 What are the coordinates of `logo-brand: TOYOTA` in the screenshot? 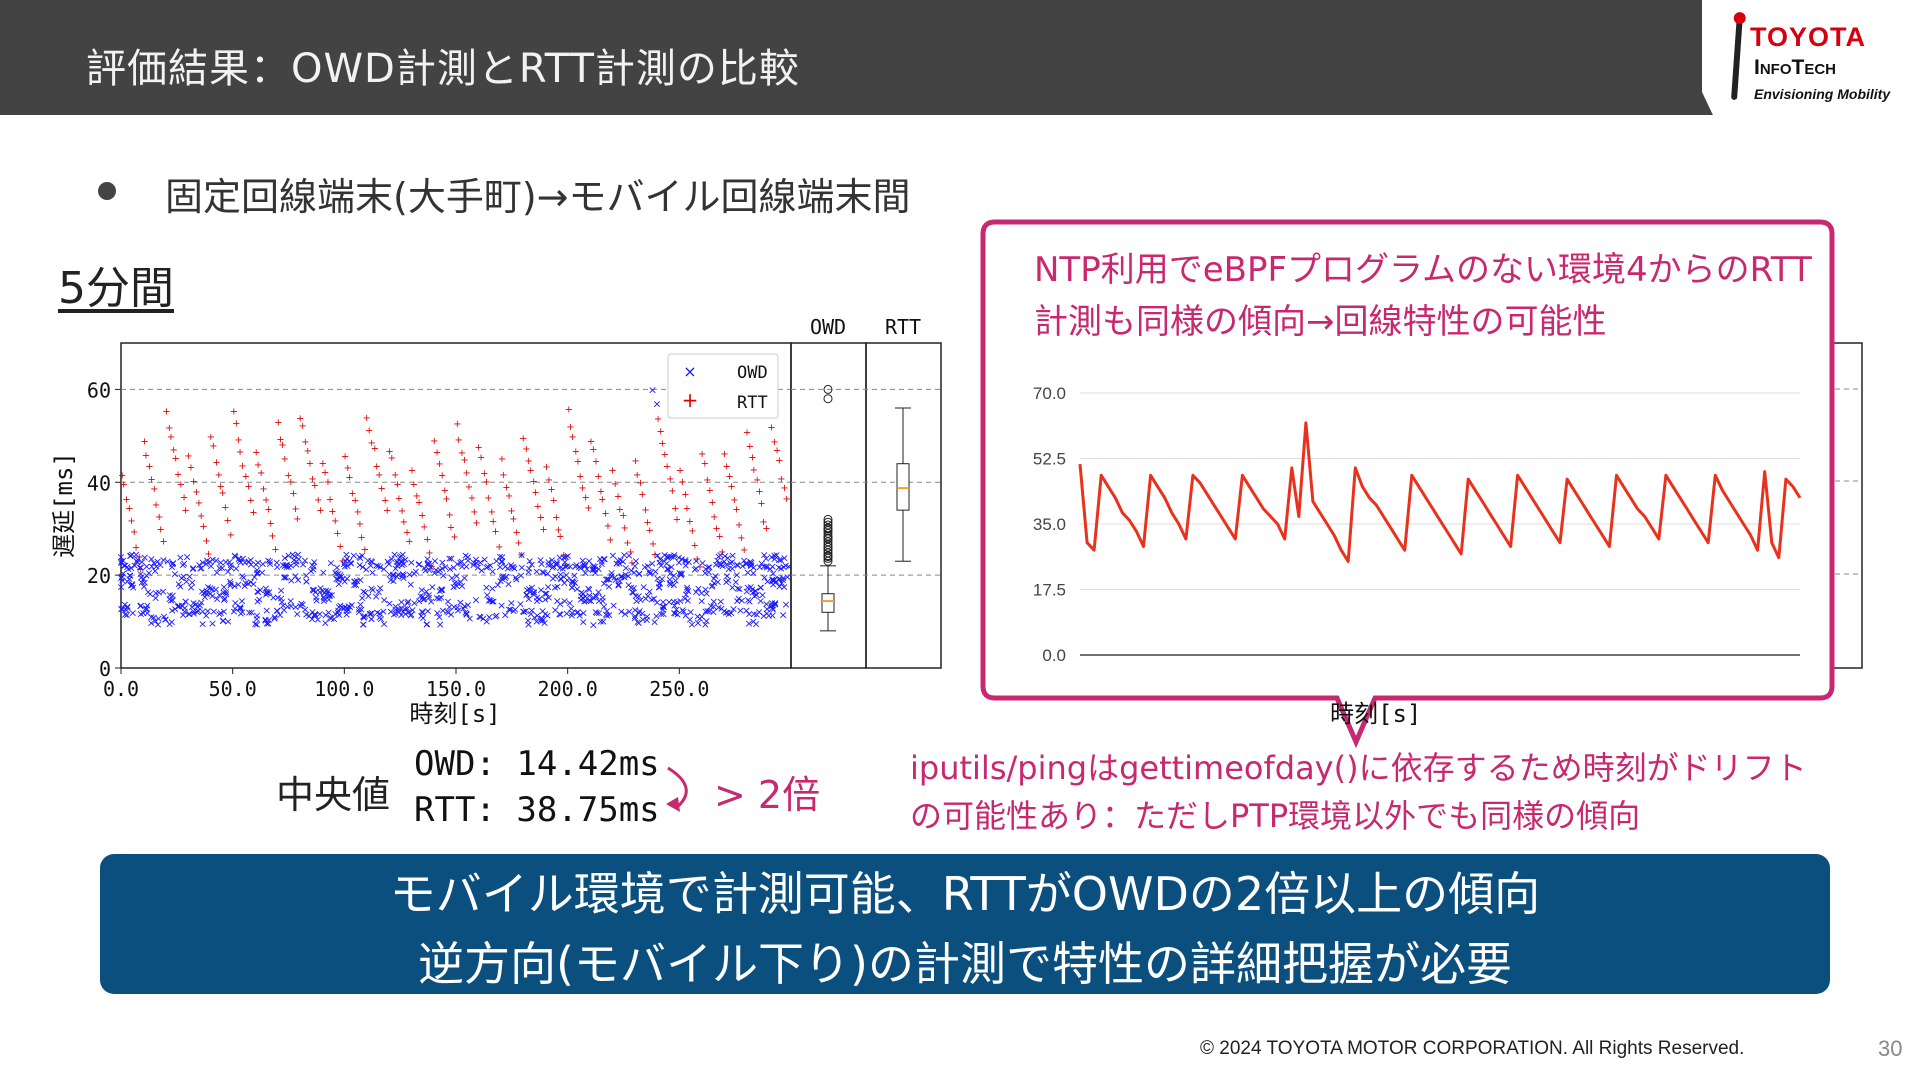 It's located at (1808, 37).